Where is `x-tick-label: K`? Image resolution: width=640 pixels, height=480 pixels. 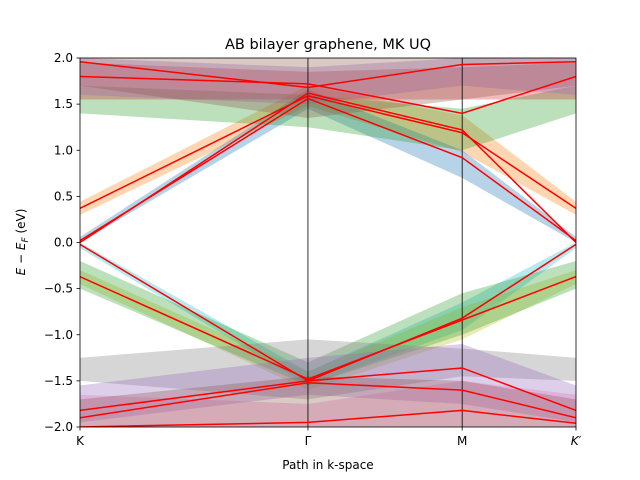 x-tick-label: K is located at coordinates (80, 441).